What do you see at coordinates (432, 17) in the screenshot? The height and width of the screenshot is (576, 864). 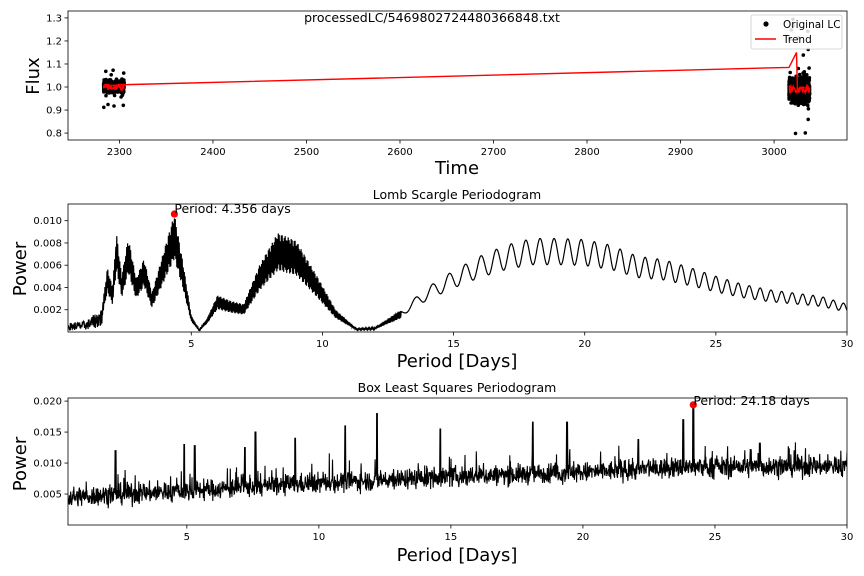 I see `light-curve-title: processedLC/5469802724480366848.txt` at bounding box center [432, 17].